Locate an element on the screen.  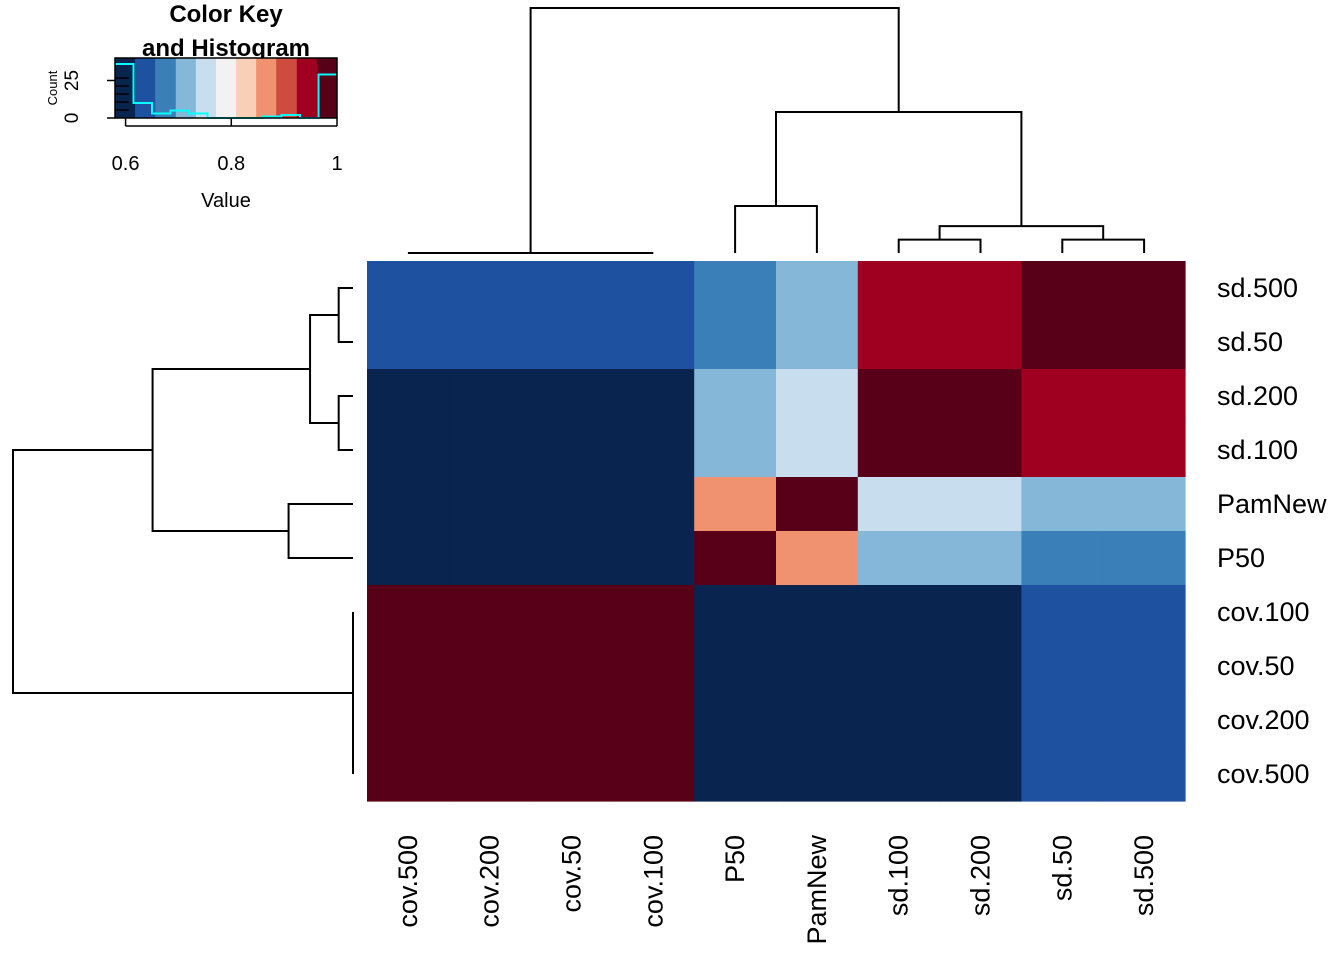
color-key-x-tick-label: 0.6 is located at coordinates (126, 164).